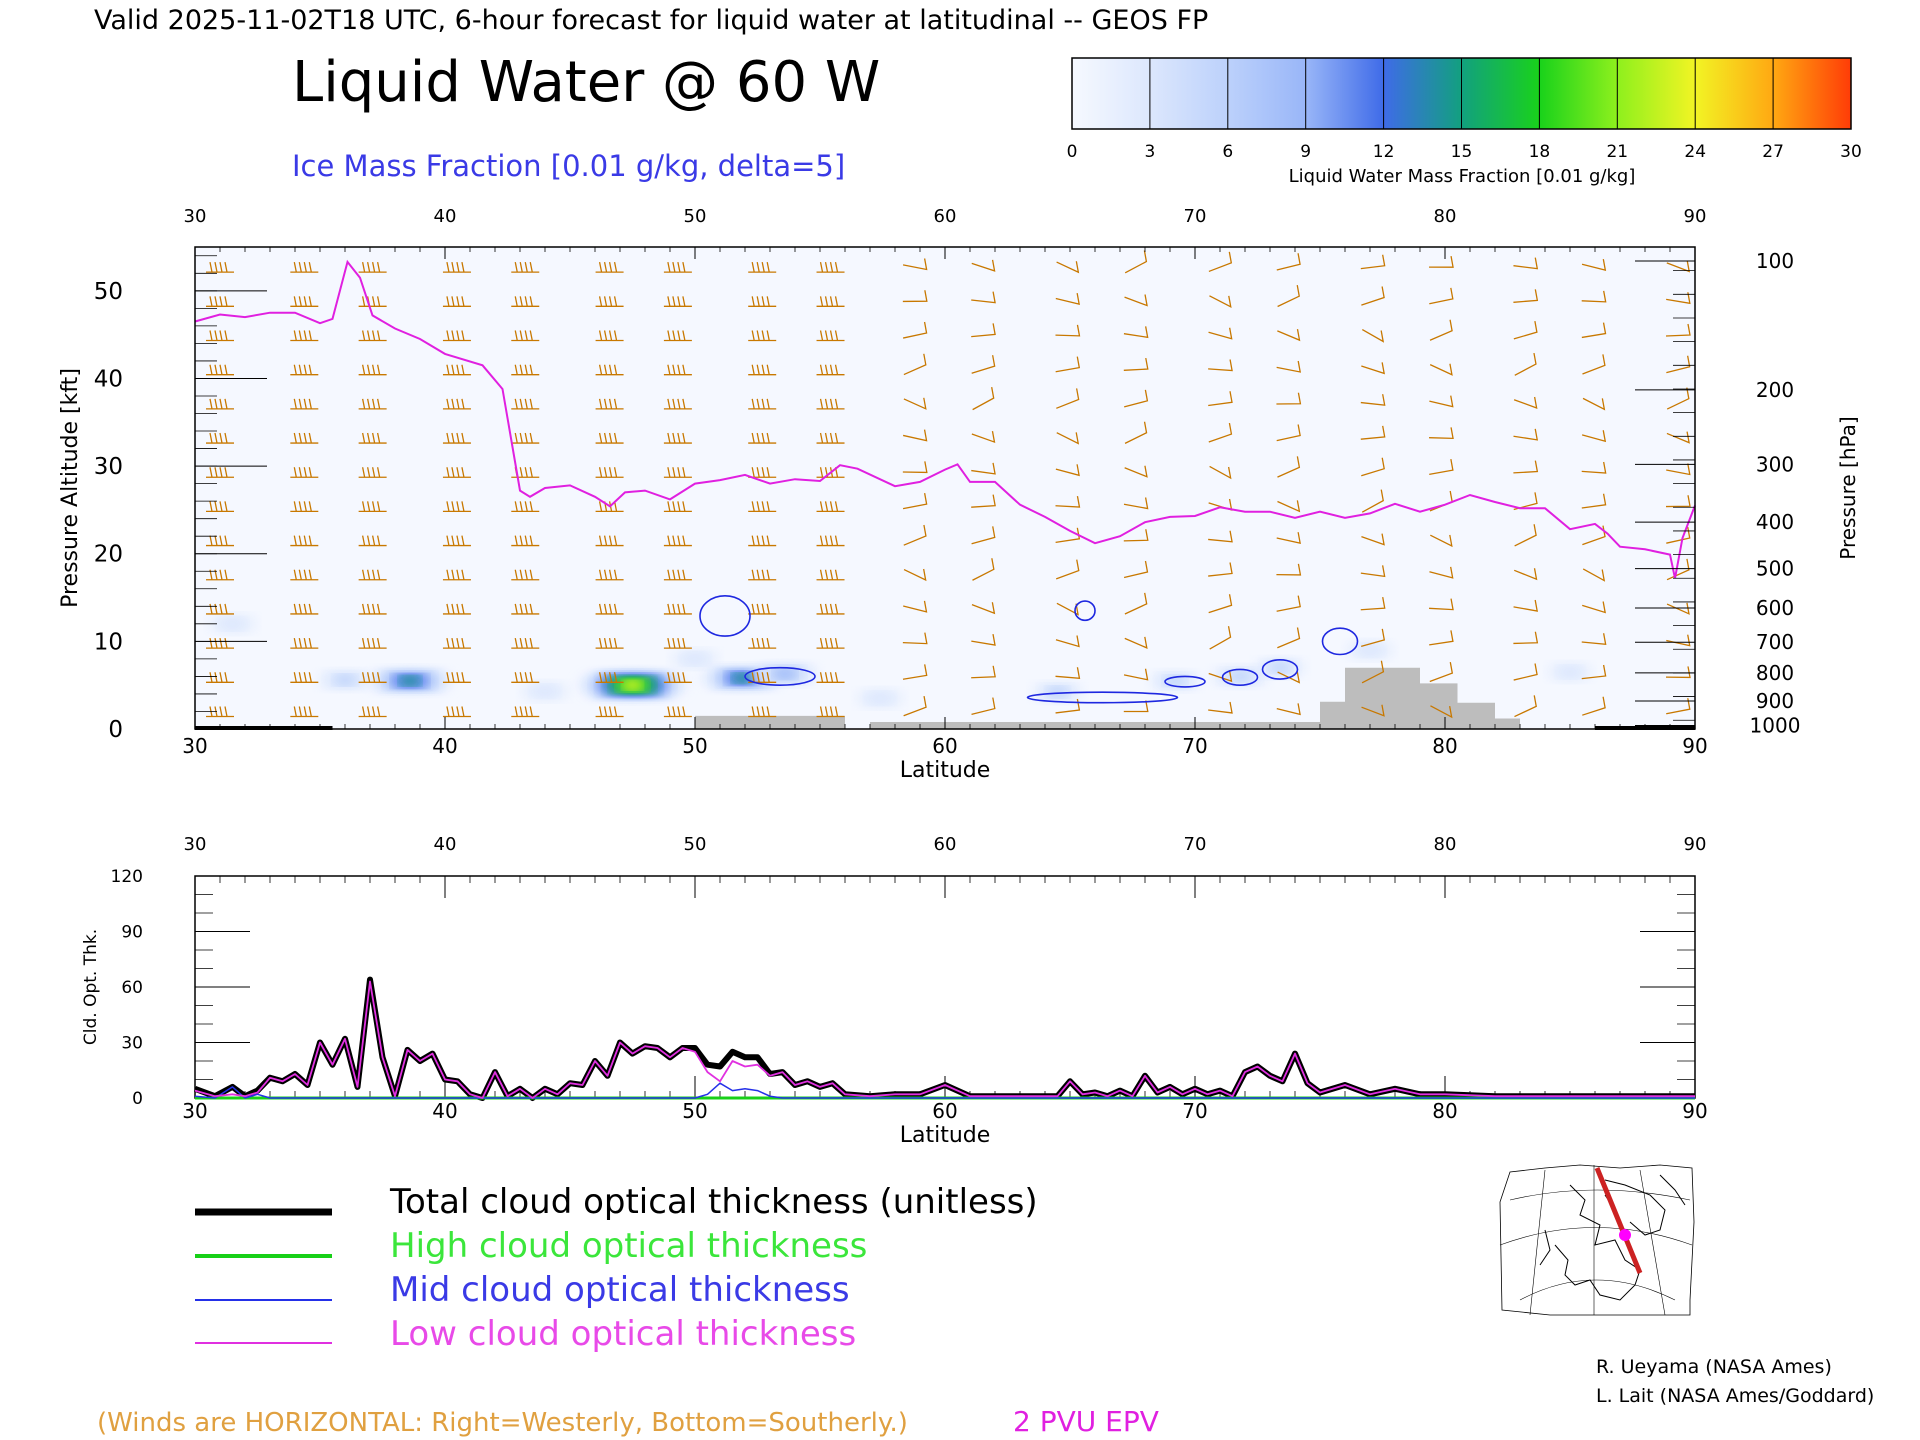  Describe the element at coordinates (1195, 844) in the screenshot. I see `bottom-x-tick-label-top: 70` at that location.